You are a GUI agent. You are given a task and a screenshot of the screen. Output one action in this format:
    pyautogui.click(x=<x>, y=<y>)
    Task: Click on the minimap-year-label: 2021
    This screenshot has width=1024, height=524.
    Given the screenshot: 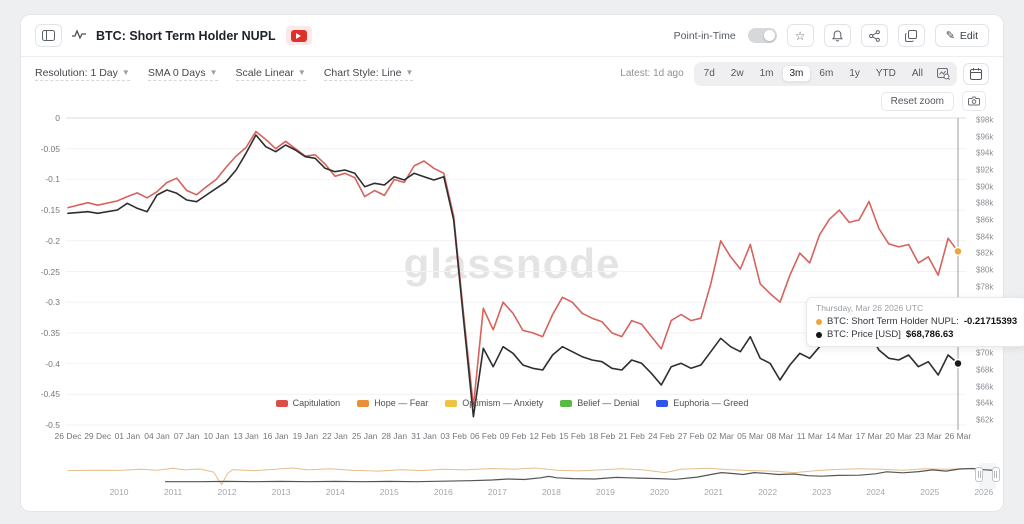 What is the action you would take?
    pyautogui.click(x=714, y=492)
    